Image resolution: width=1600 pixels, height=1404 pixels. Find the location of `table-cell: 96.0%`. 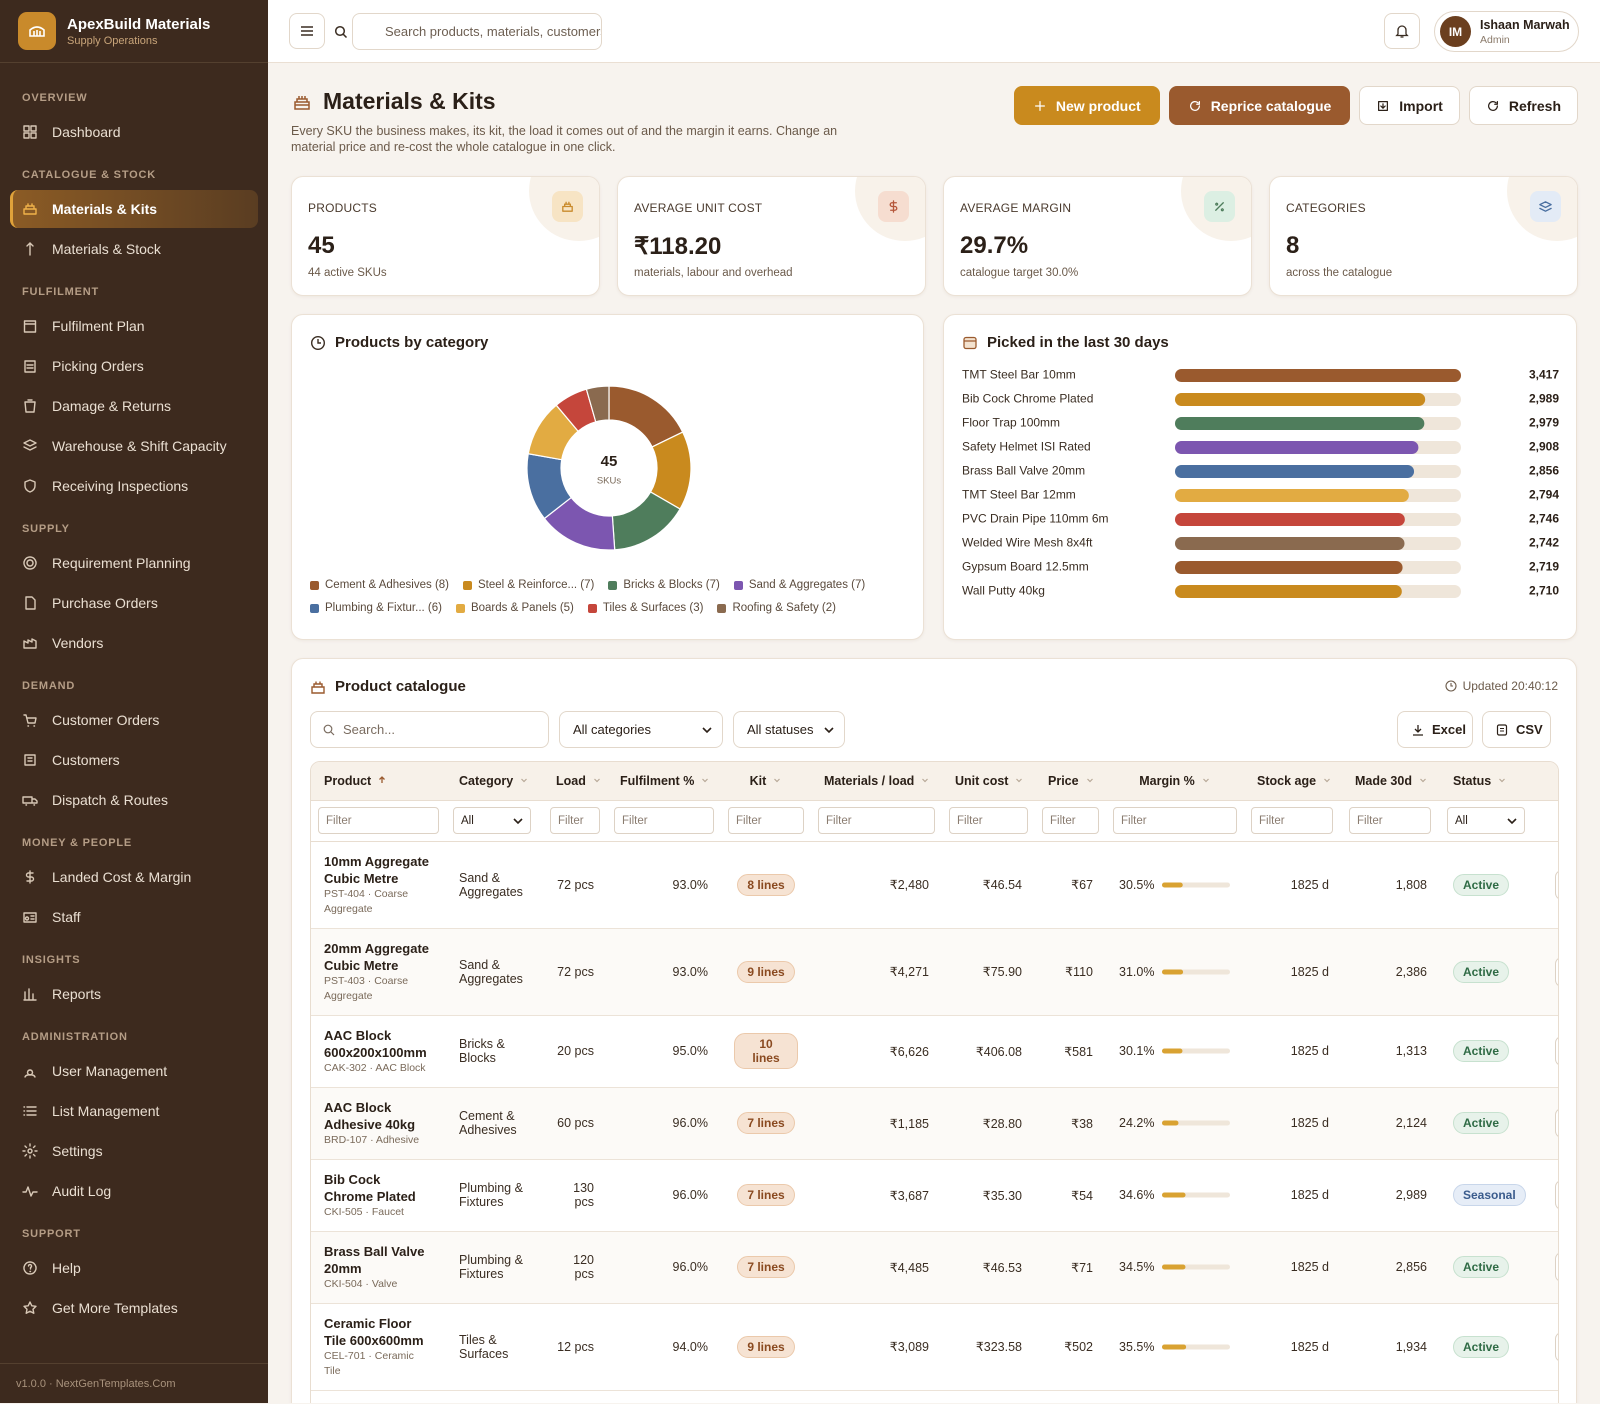

table-cell: 96.0% is located at coordinates (664, 1123).